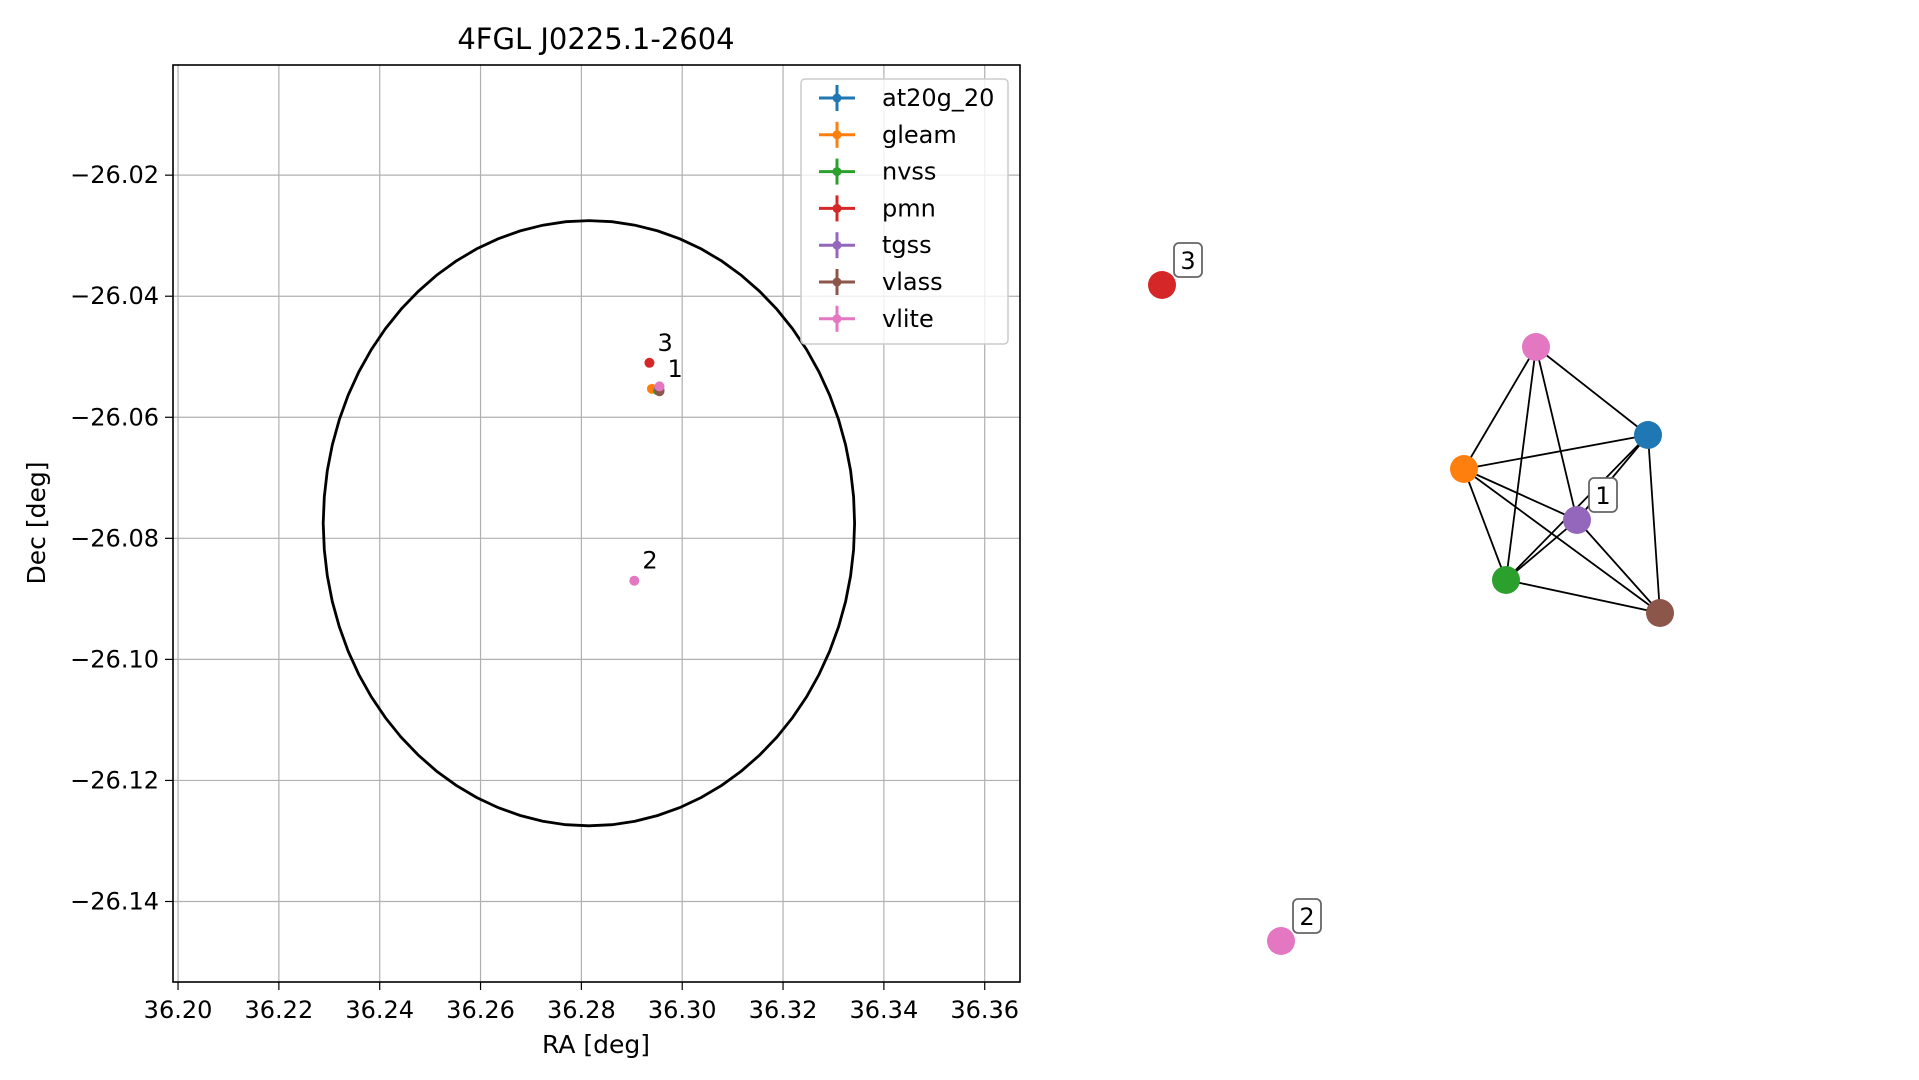 This screenshot has height=1080, width=1919. What do you see at coordinates (649, 362) in the screenshot?
I see `scatter-point-pmn` at bounding box center [649, 362].